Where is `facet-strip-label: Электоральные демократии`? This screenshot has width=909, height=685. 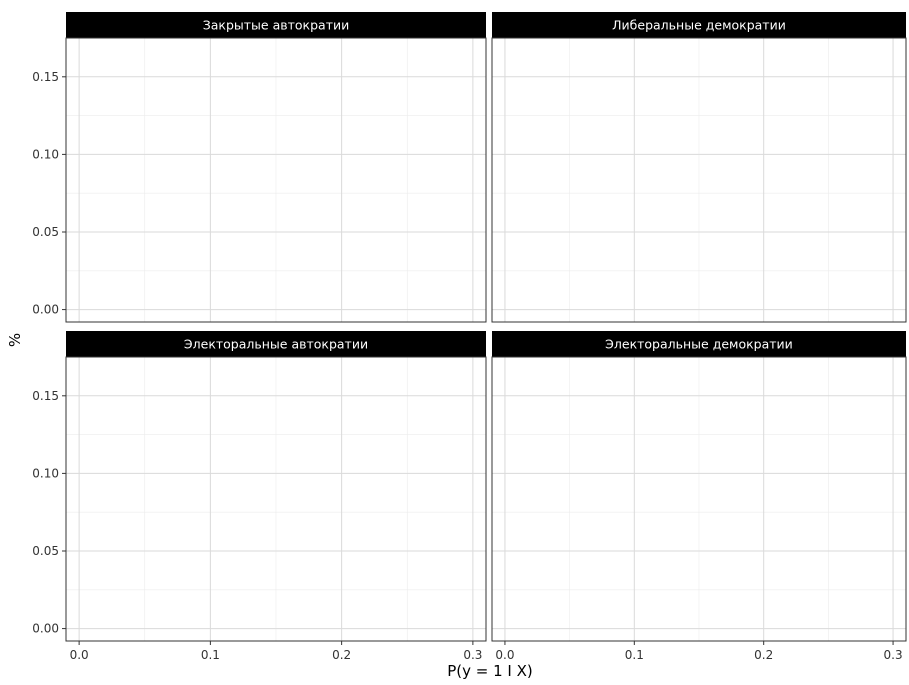 facet-strip-label: Электоральные демократии is located at coordinates (699, 344).